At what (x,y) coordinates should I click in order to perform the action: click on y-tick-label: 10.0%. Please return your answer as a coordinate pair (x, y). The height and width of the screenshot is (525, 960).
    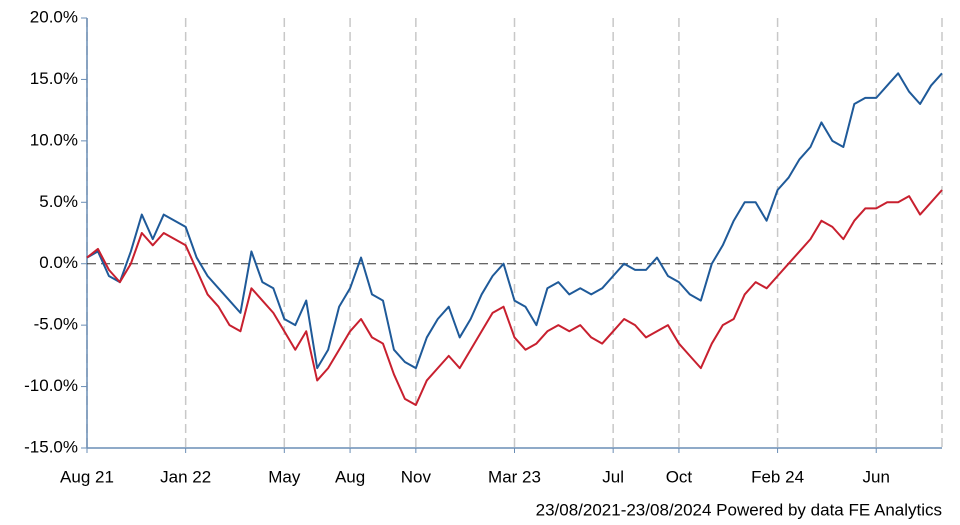
    Looking at the image, I should click on (54, 139).